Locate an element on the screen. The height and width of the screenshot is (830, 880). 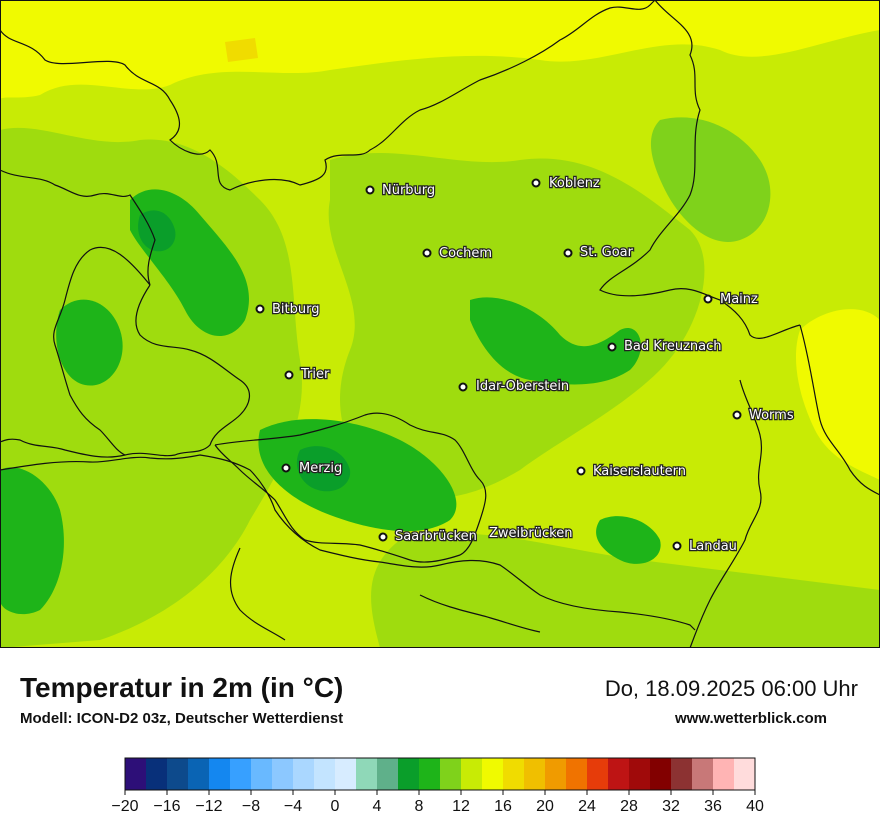
city-st-goar: St. Goar is located at coordinates (599, 252).